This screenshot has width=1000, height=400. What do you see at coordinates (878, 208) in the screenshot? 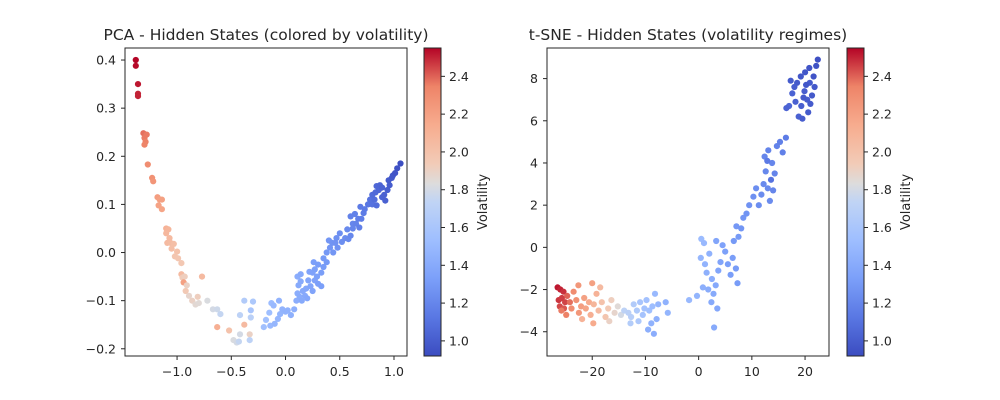
I see `tsne-colorbar-ticks: 1.0 1.2 1.4 1.6 1.8 2.0 2.2 2.4` at bounding box center [878, 208].